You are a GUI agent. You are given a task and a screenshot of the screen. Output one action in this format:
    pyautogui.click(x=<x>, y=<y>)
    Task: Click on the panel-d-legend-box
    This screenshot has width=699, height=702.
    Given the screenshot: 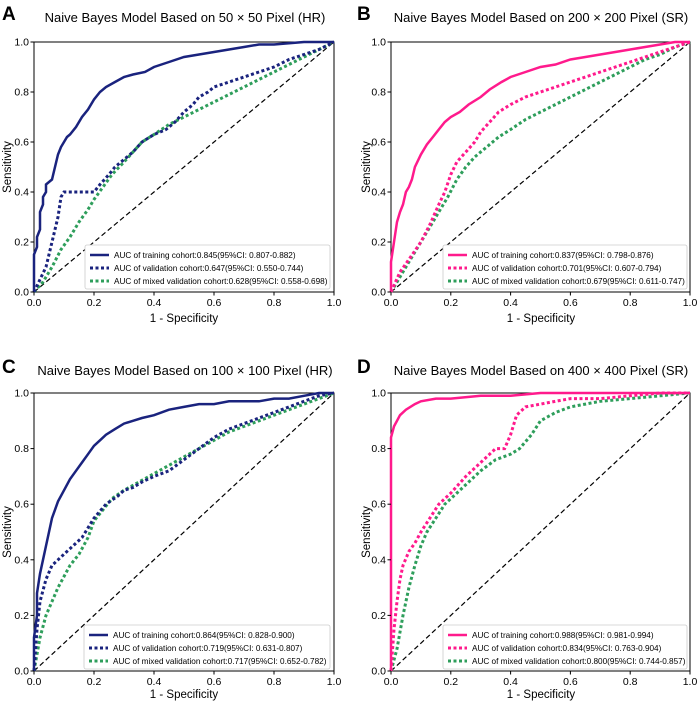 What is the action you would take?
    pyautogui.click(x=565, y=647)
    